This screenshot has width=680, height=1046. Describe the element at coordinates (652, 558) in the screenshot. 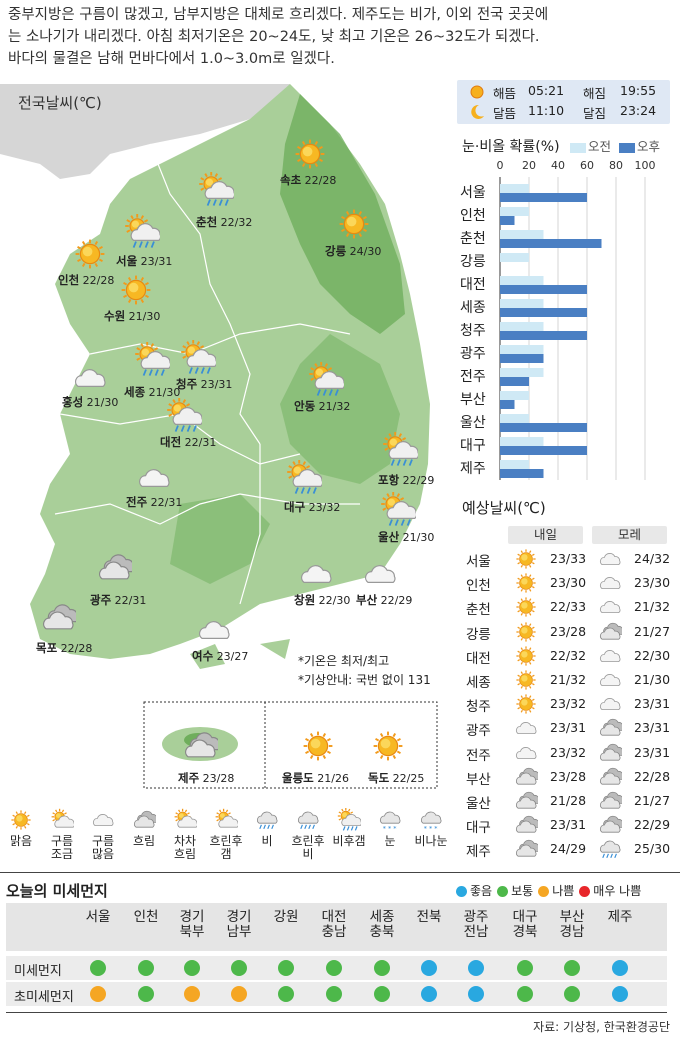

I see `forecast-temp-day2: 24/32` at that location.